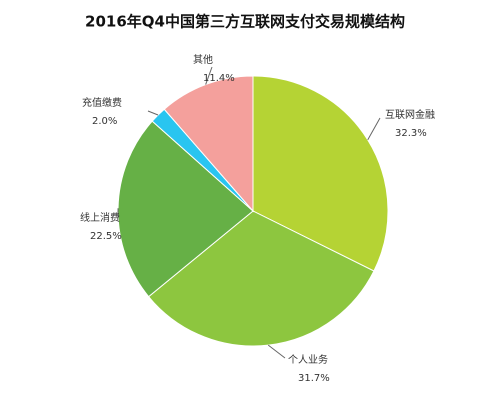 This screenshot has width=491, height=400. I want to click on chart-title: 2016年Q4中国第三方互联网支付交易规模结构, so click(245, 22).